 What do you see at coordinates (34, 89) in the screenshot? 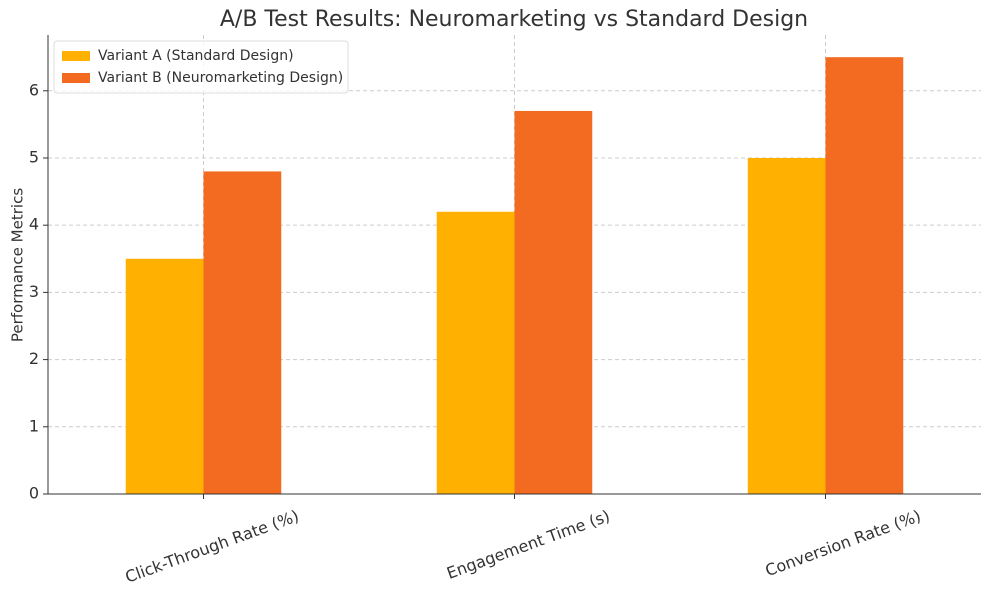
I see `y-tick-label: 6` at bounding box center [34, 89].